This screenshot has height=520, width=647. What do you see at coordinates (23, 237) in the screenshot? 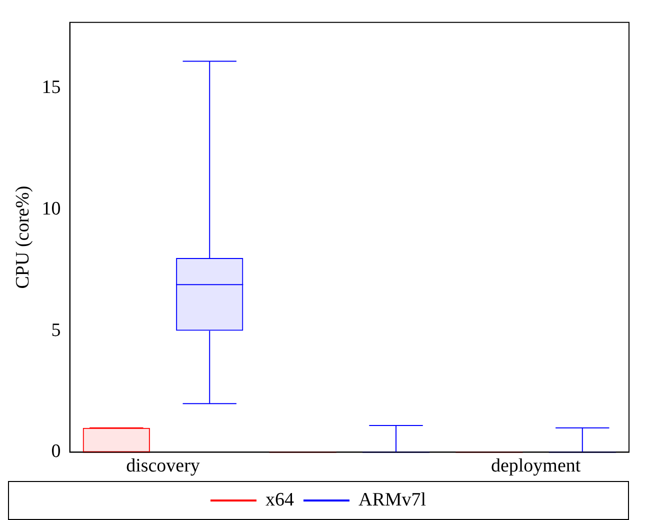
I see `y-axis-title: CPU (core%)` at bounding box center [23, 237].